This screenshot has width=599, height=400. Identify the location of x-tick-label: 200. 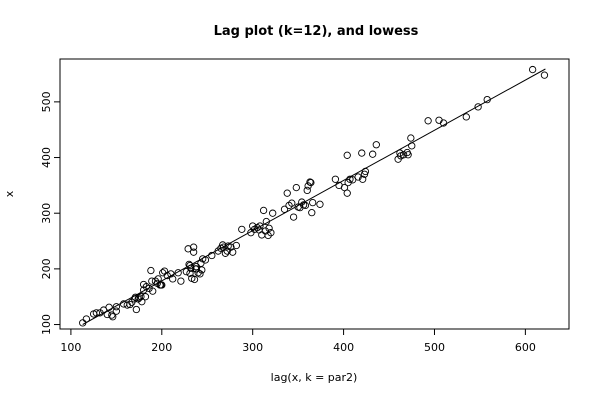
(161, 347).